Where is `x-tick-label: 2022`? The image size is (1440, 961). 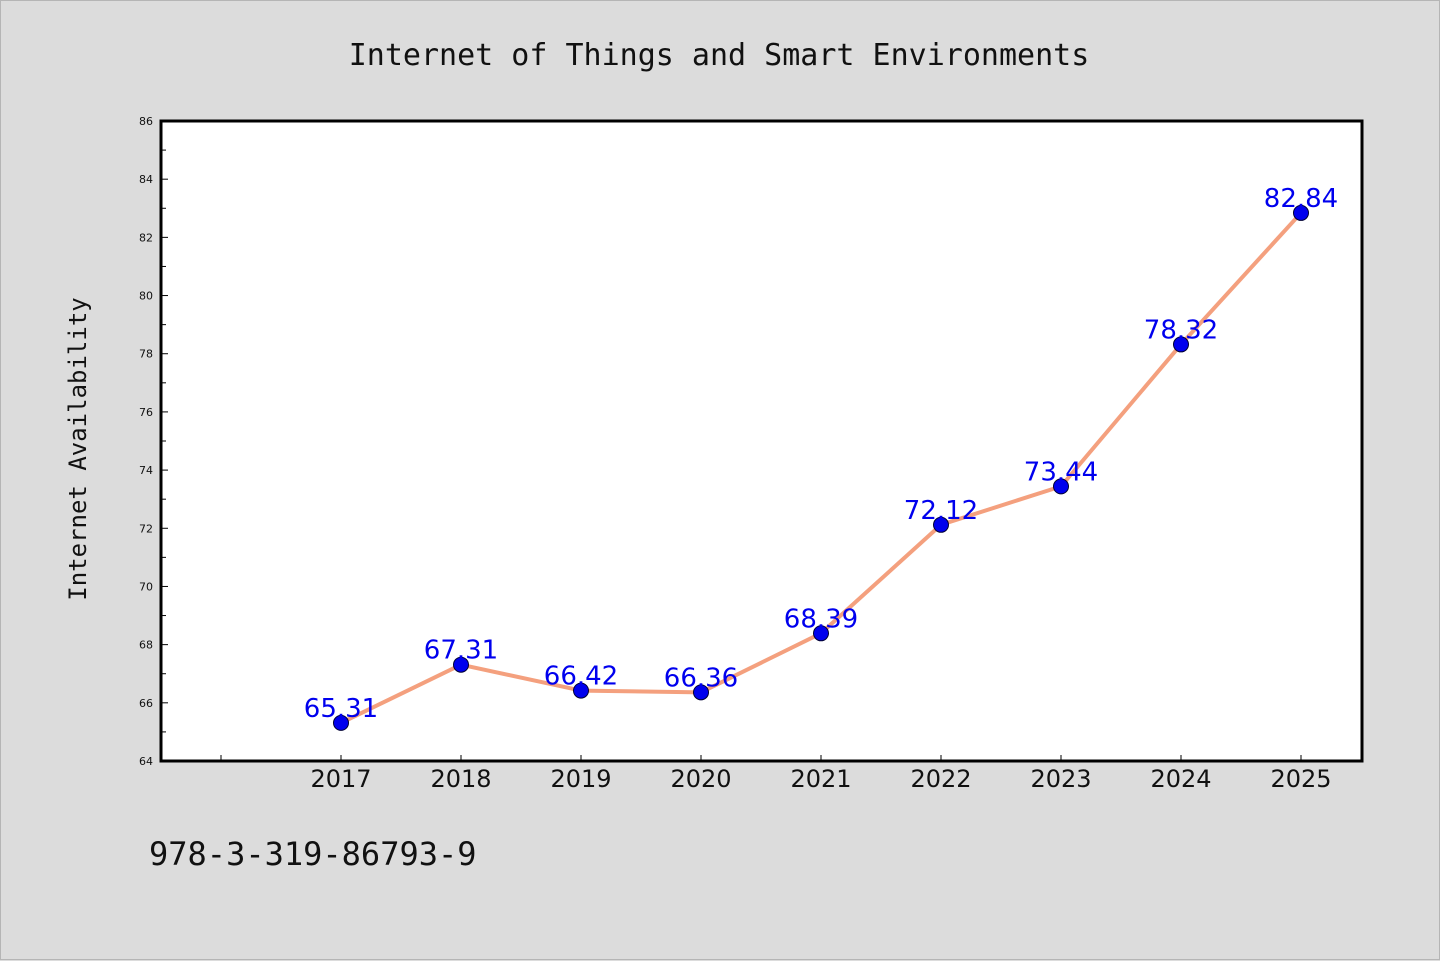
x-tick-label: 2022 is located at coordinates (940, 779).